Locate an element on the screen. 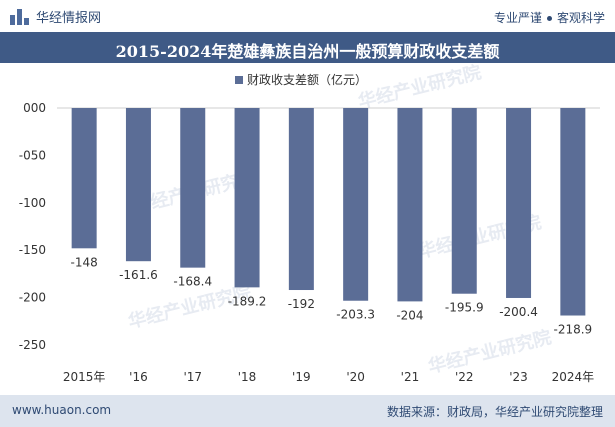 This screenshot has width=615, height=427. data-label: -204 is located at coordinates (409, 315).